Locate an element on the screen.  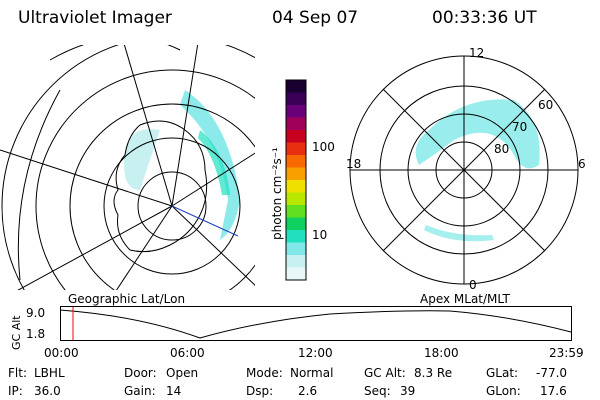
dsp-label: Dsp: is located at coordinates (260, 391).